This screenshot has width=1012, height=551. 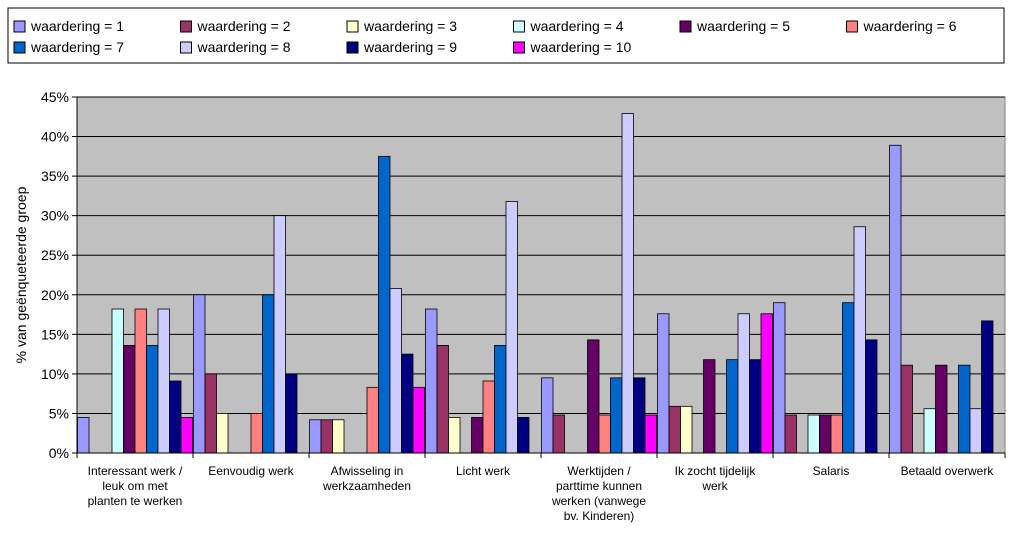 What do you see at coordinates (743, 26) in the screenshot?
I see `legend-label: waardering = 5` at bounding box center [743, 26].